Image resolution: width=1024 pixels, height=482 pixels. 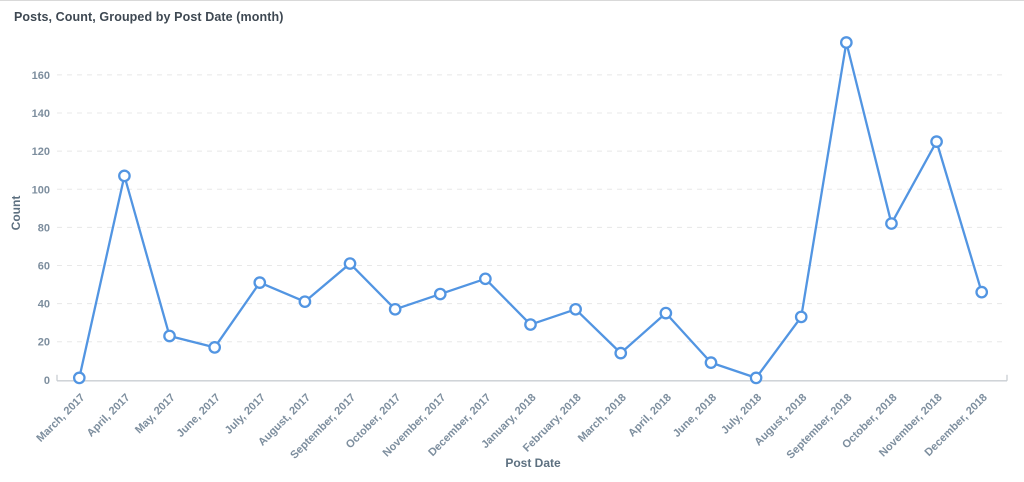 I want to click on y-tick-label: 40, so click(x=44, y=305).